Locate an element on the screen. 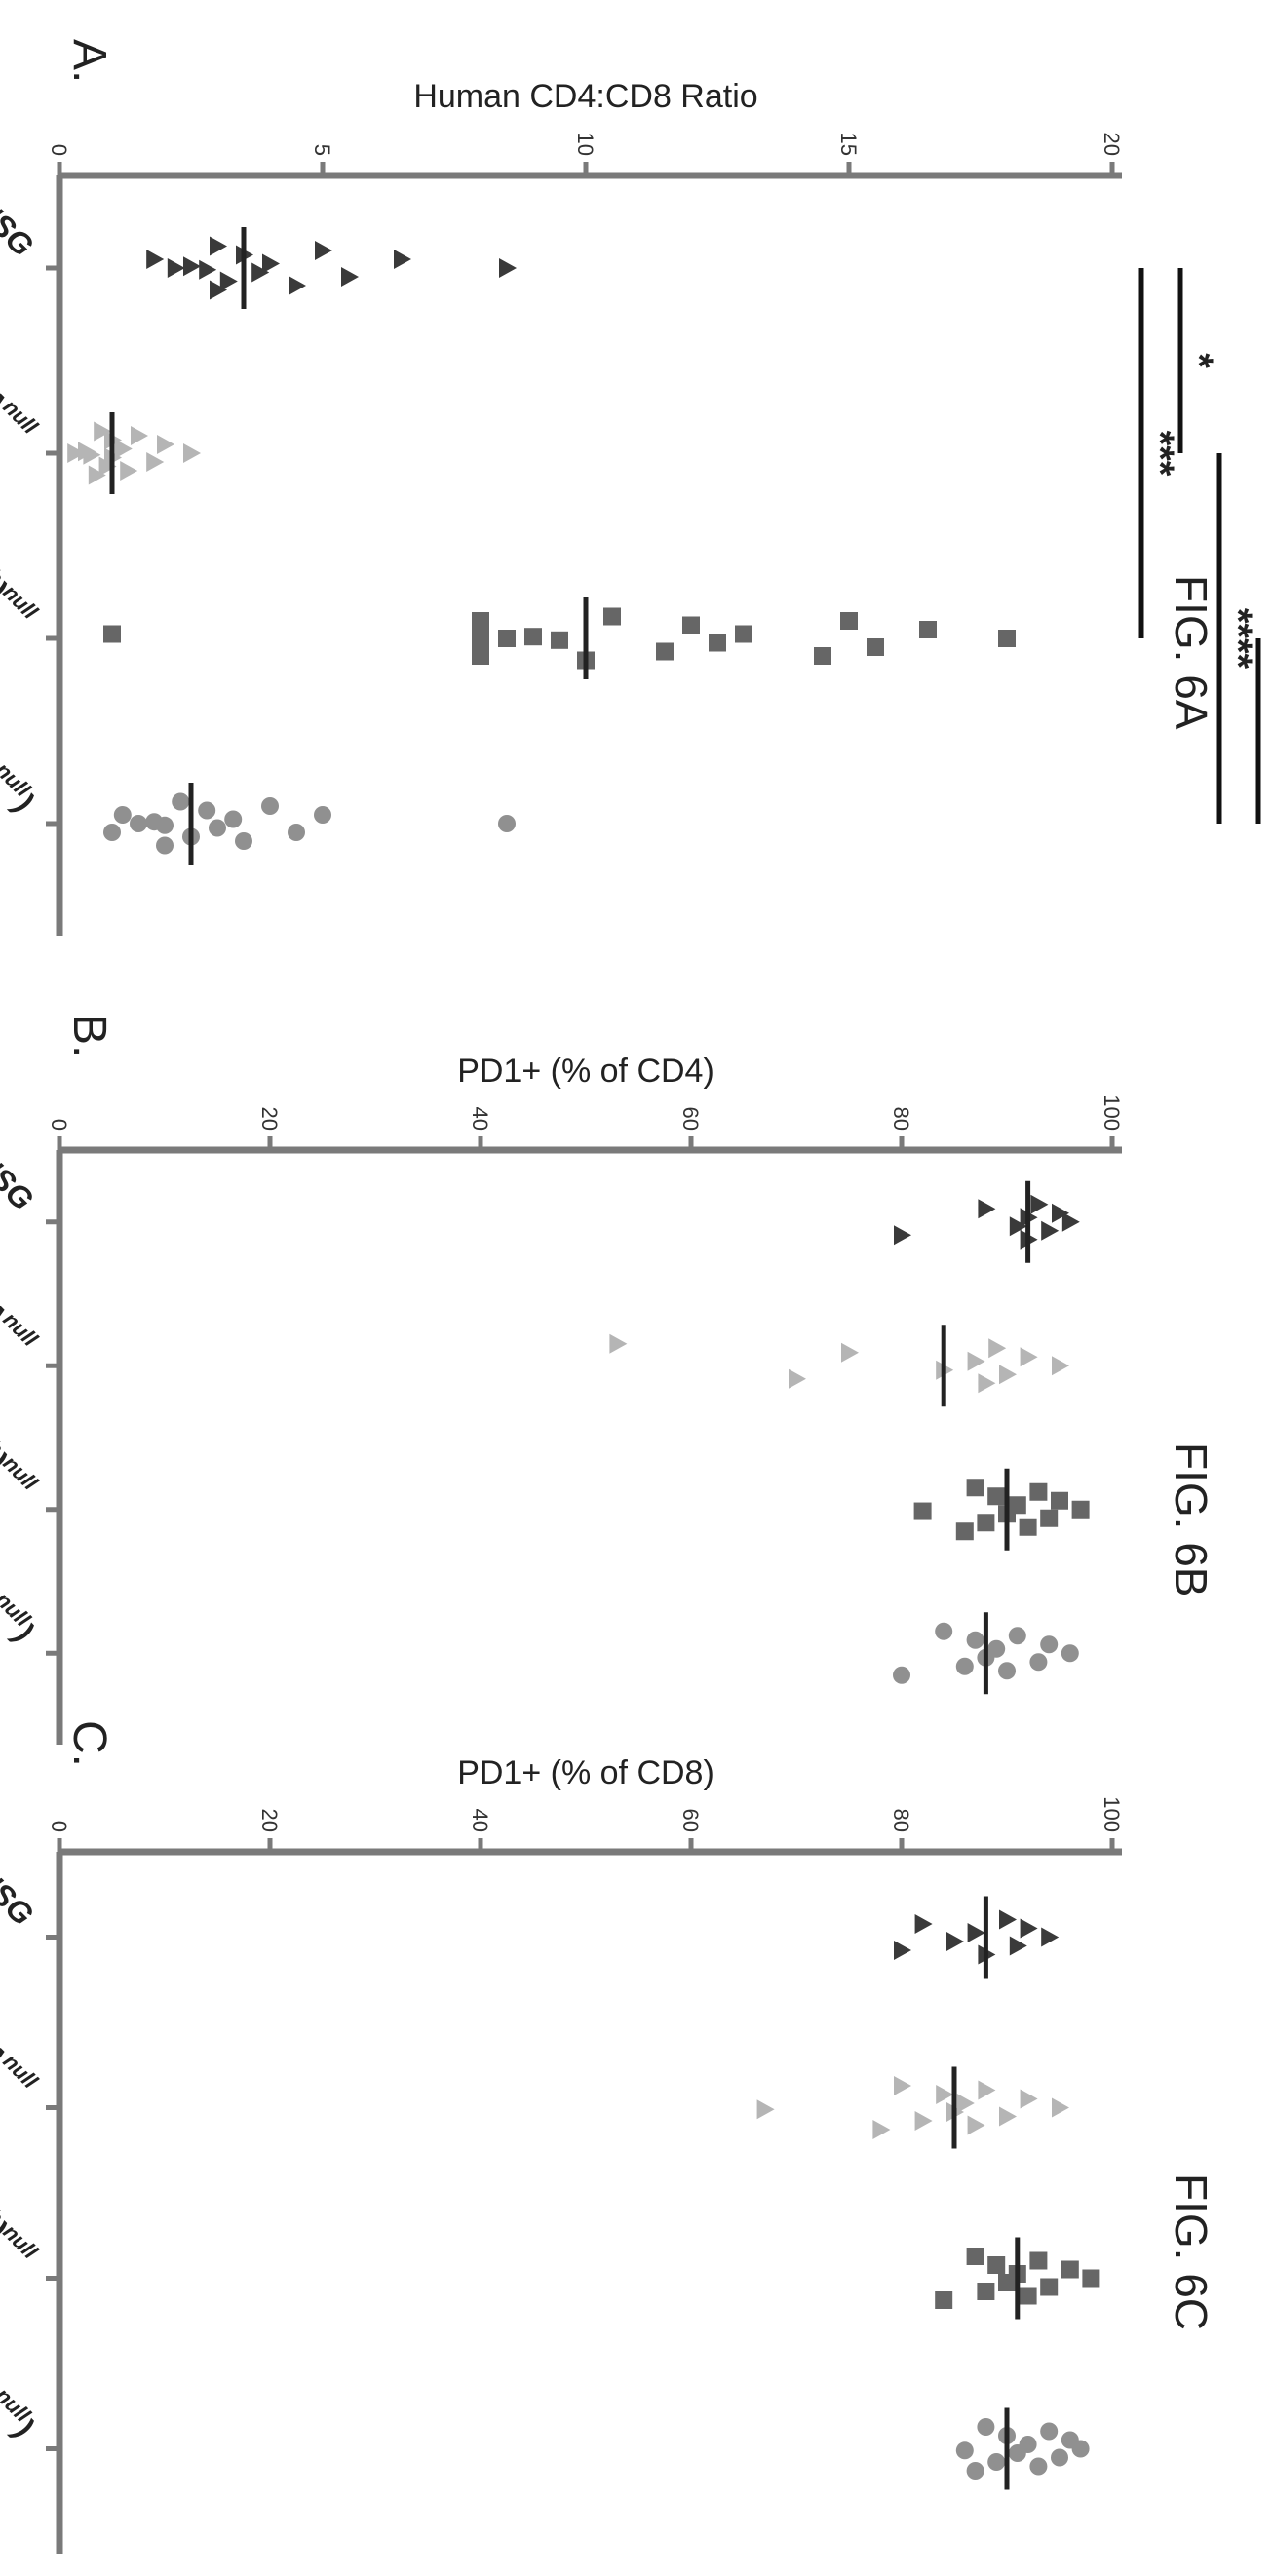  y-tick-label: 100 is located at coordinates (1111, 1814).